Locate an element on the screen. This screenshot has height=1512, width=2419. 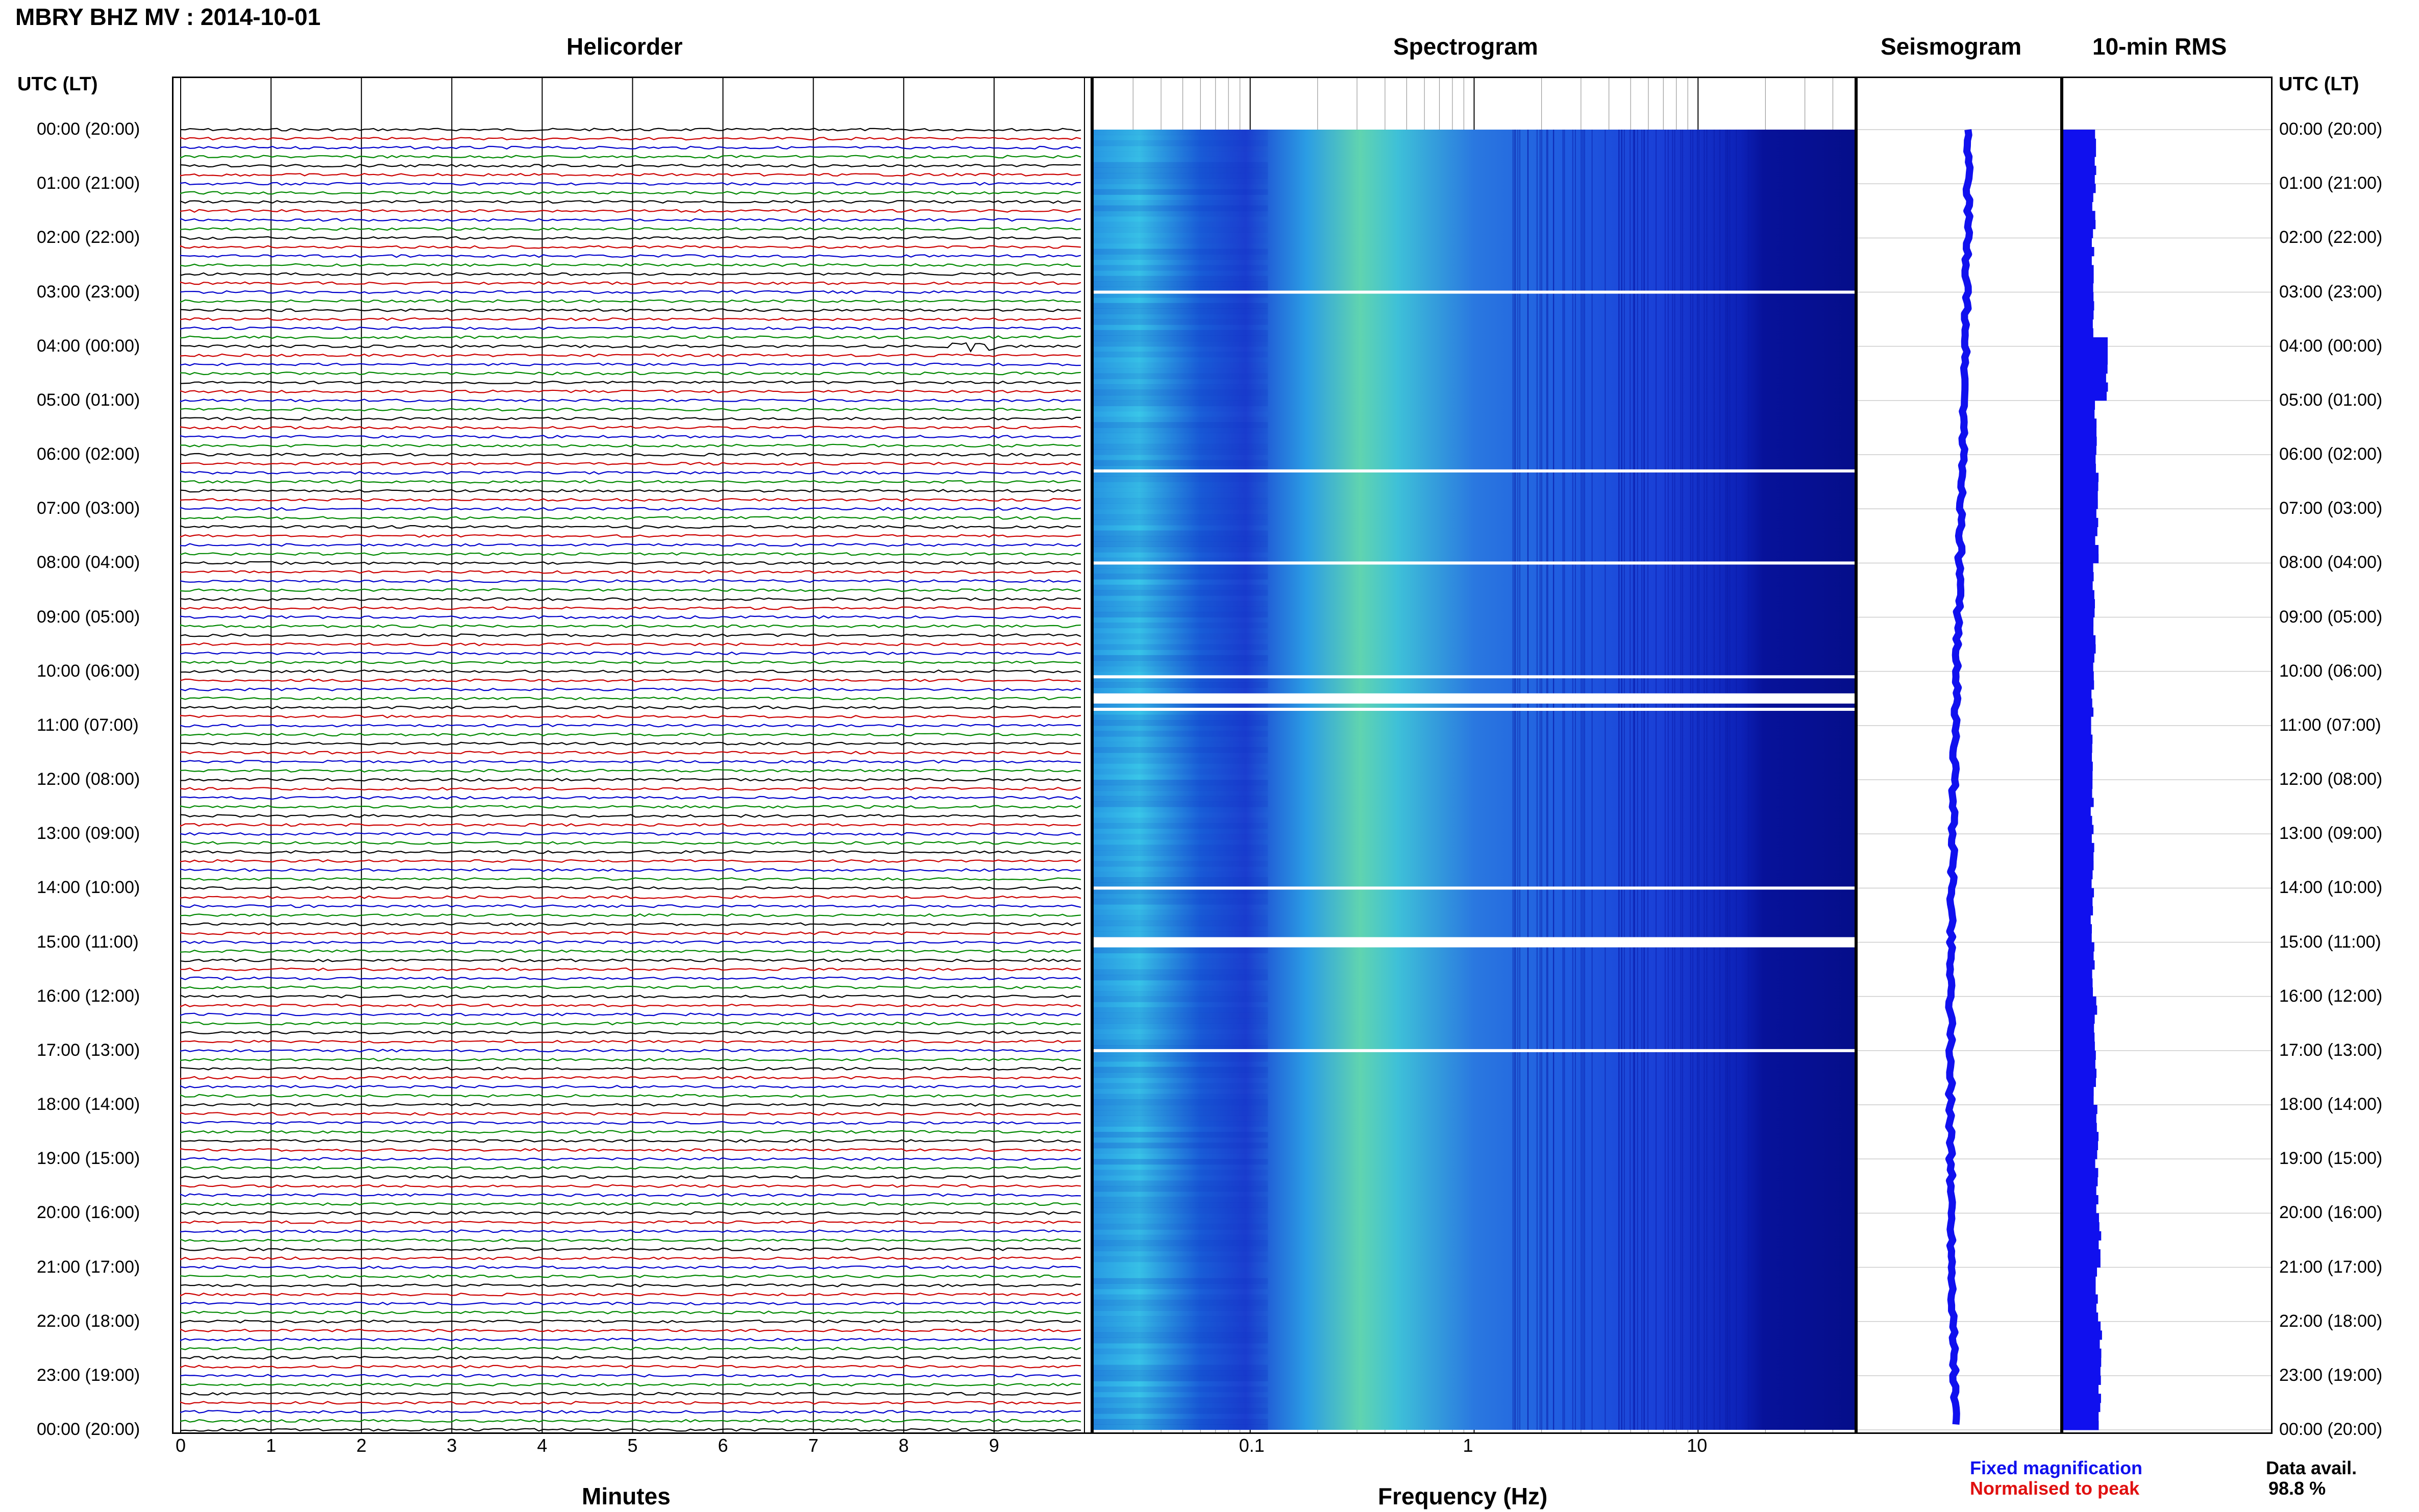
time-label-left: 04:00 (00:00) is located at coordinates (88, 346).